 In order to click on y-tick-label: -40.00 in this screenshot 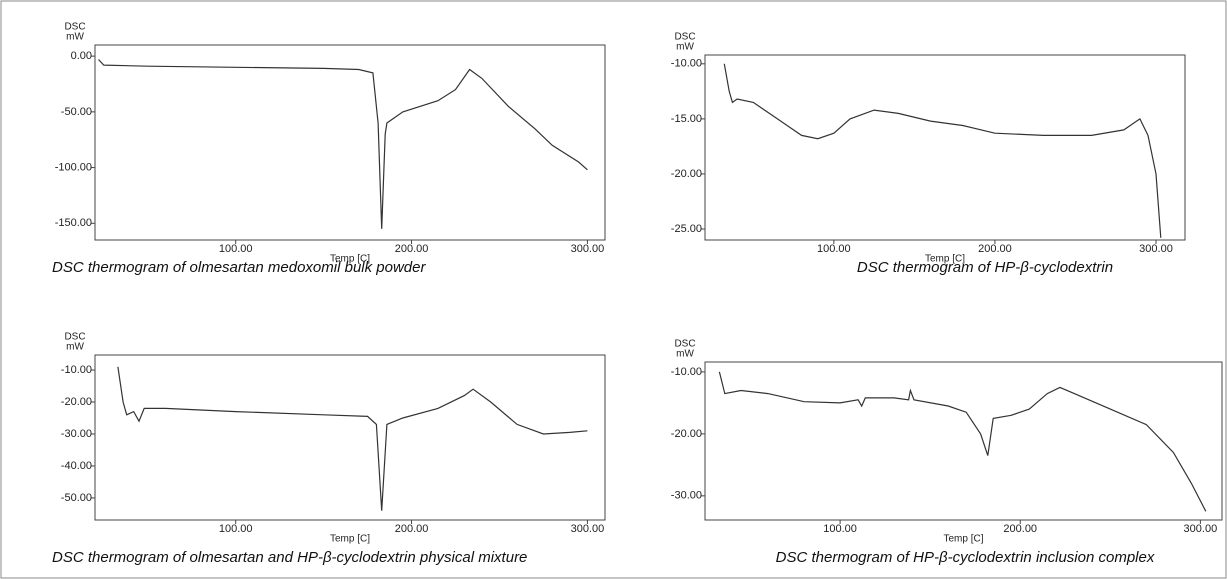, I will do `click(76, 466)`.